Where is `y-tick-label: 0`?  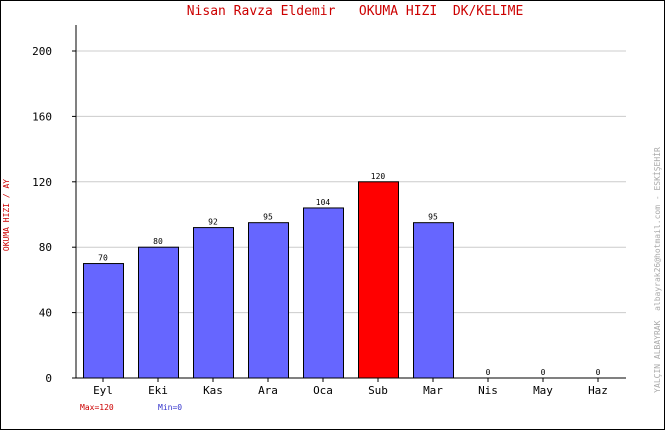
y-tick-label: 0 is located at coordinates (48, 378).